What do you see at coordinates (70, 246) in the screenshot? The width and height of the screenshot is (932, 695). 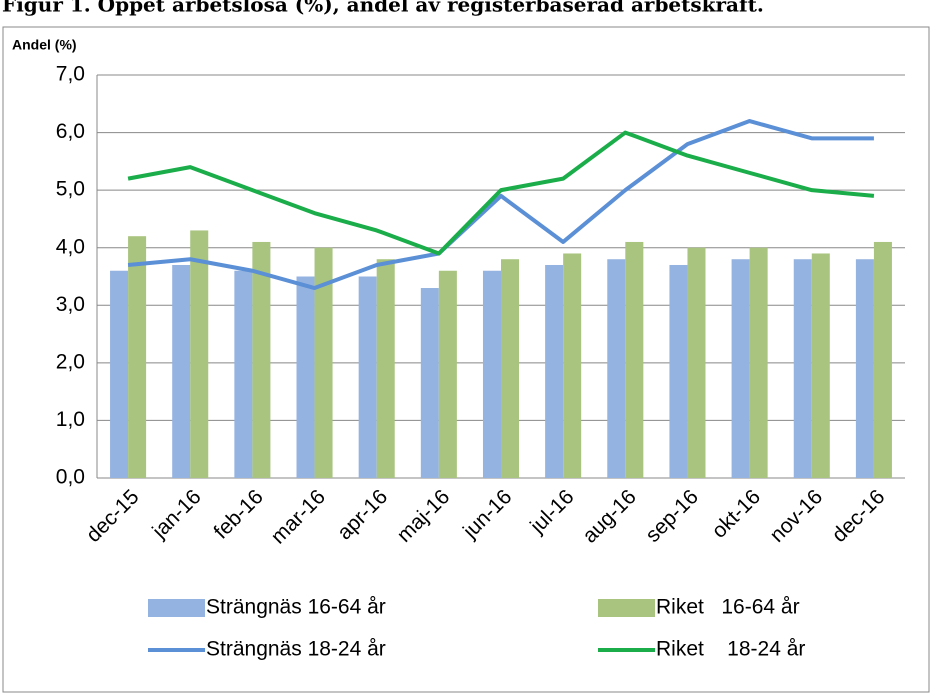 I see `y-tick-label: 4,0` at bounding box center [70, 246].